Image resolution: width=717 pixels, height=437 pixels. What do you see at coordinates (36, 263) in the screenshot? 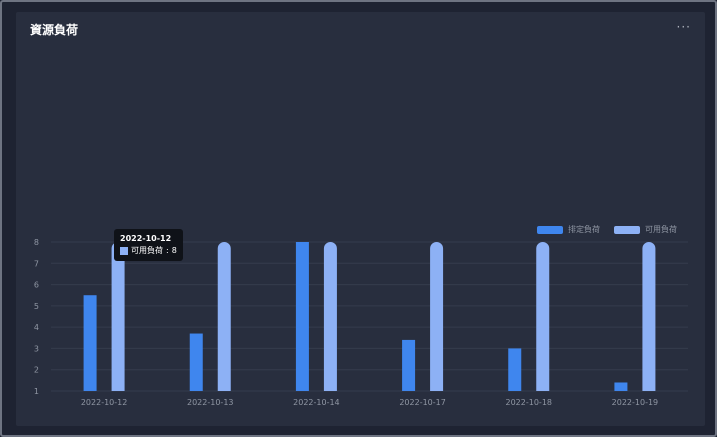
I see `y-tick-label: 7` at bounding box center [36, 263].